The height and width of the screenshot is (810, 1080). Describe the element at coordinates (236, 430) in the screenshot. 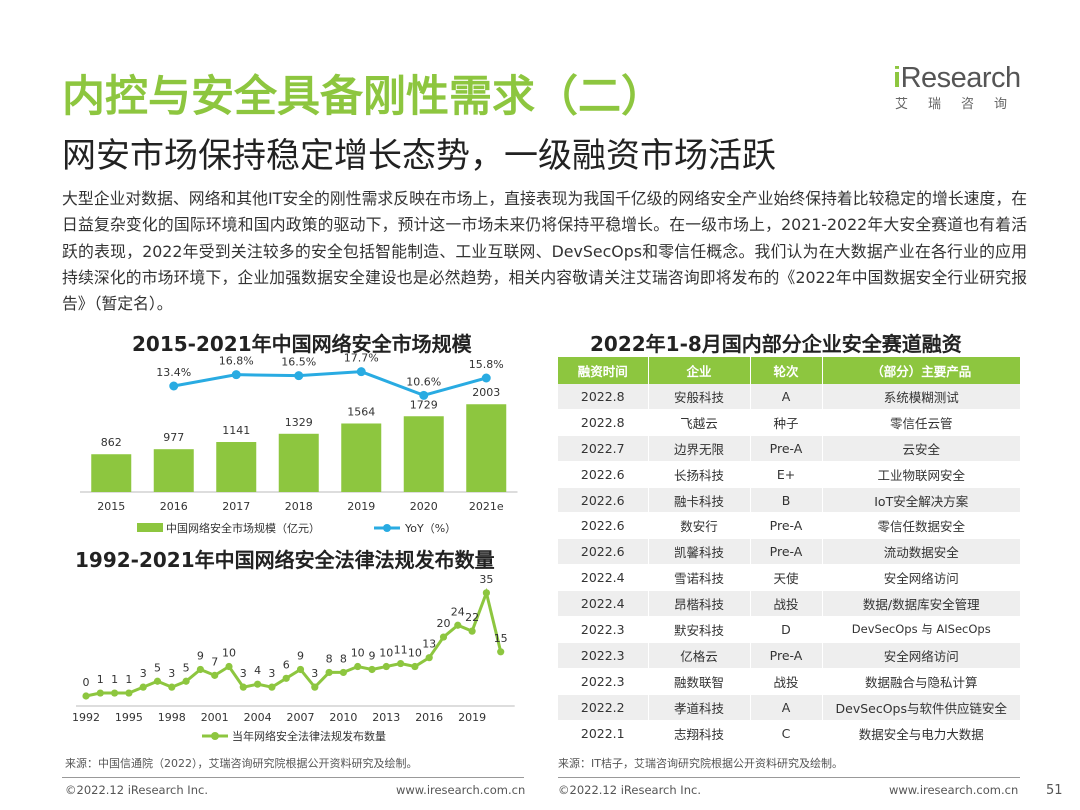

I see `bar-label: 1141` at that location.